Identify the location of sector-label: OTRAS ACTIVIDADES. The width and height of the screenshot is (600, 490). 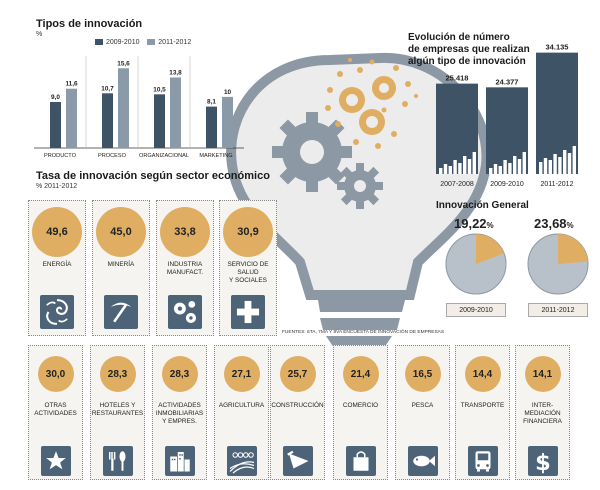
(55, 410).